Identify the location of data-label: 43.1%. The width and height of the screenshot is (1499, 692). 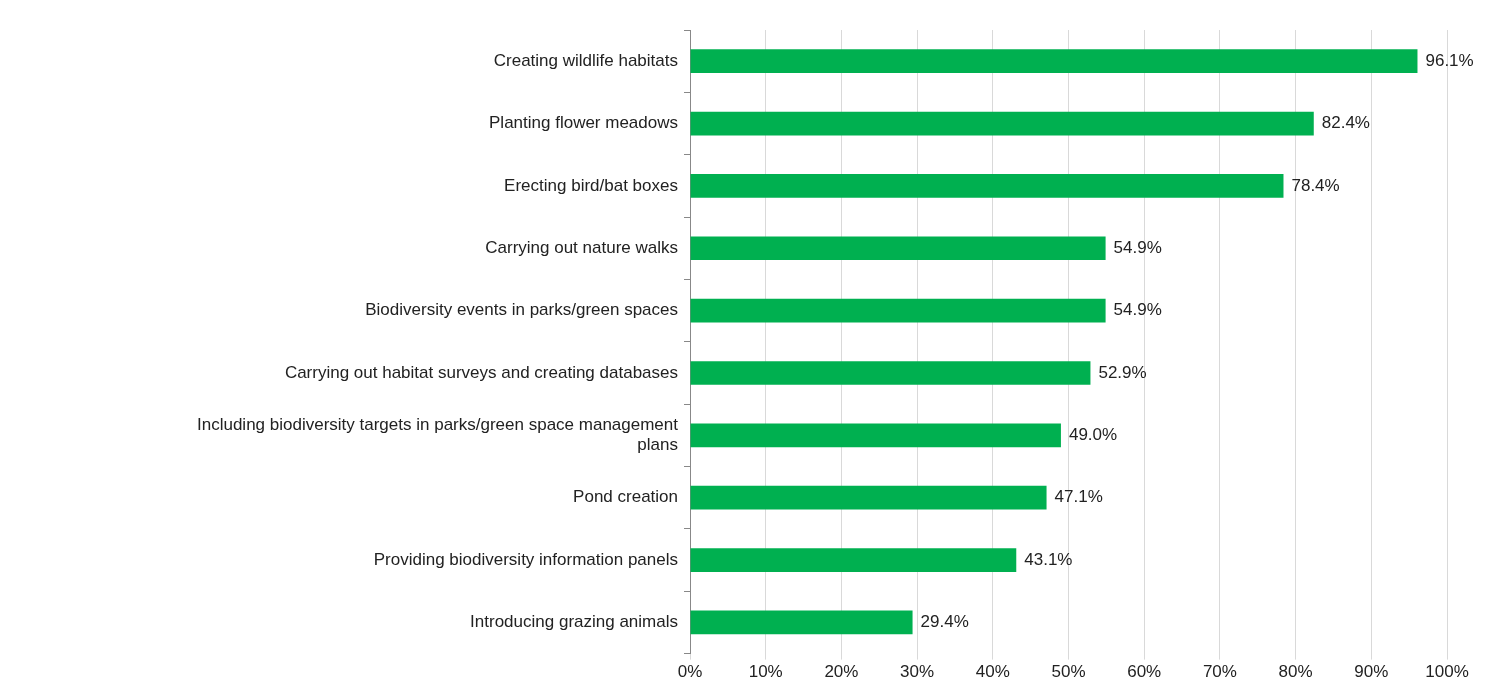
(1048, 559).